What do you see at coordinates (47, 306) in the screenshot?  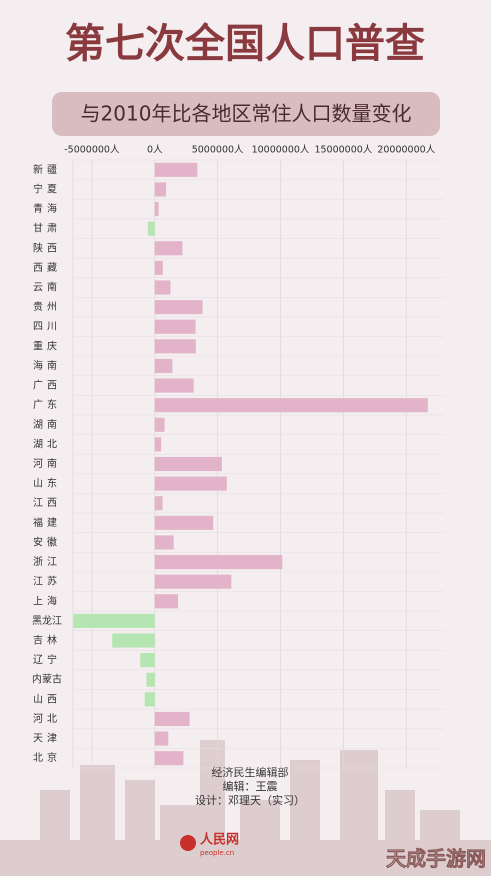 I see `y-tick-label: 贵州` at bounding box center [47, 306].